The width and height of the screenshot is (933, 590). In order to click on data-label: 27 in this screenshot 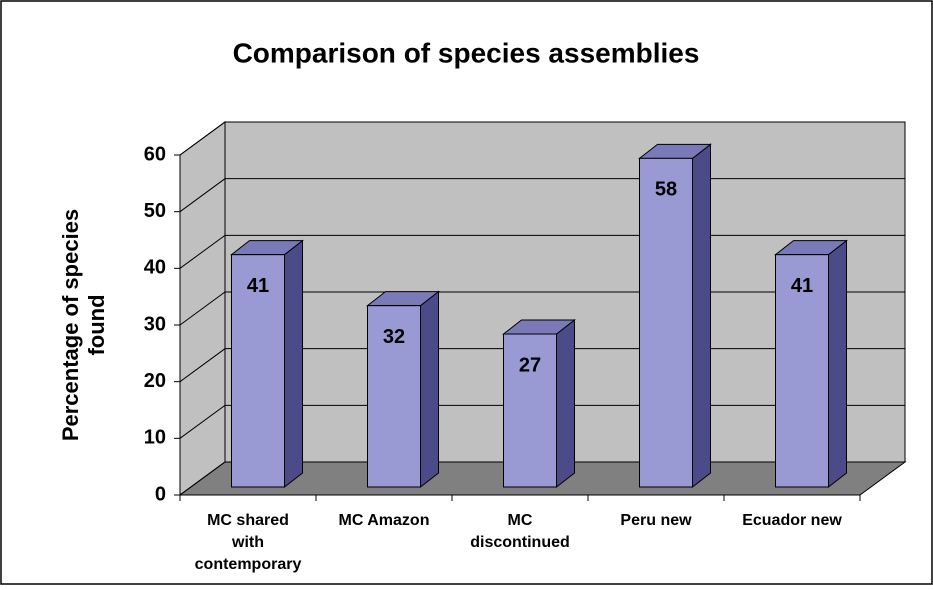, I will do `click(530, 365)`.